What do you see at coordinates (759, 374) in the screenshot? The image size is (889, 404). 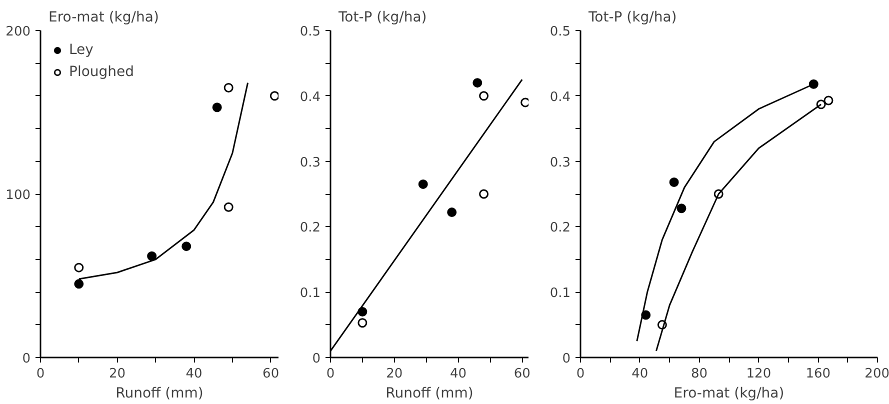 I see `x-tick-label: 120` at bounding box center [759, 374].